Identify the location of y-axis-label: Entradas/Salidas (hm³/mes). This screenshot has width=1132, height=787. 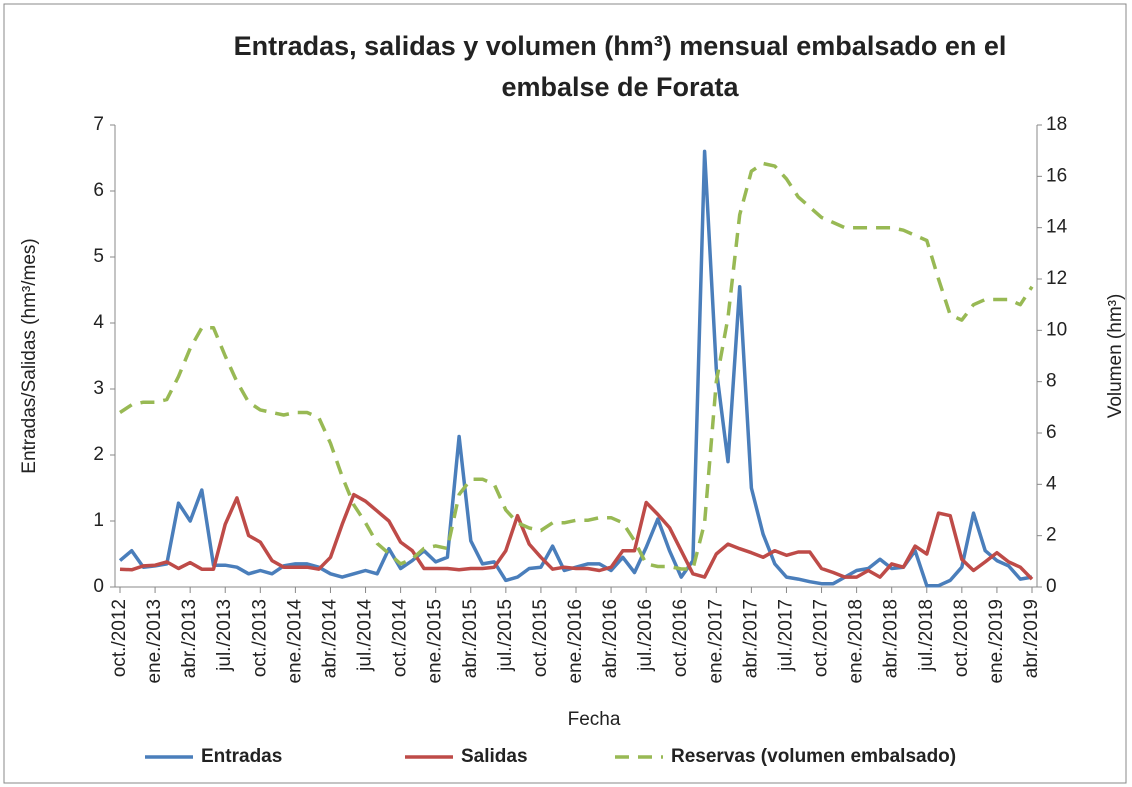
(29, 355).